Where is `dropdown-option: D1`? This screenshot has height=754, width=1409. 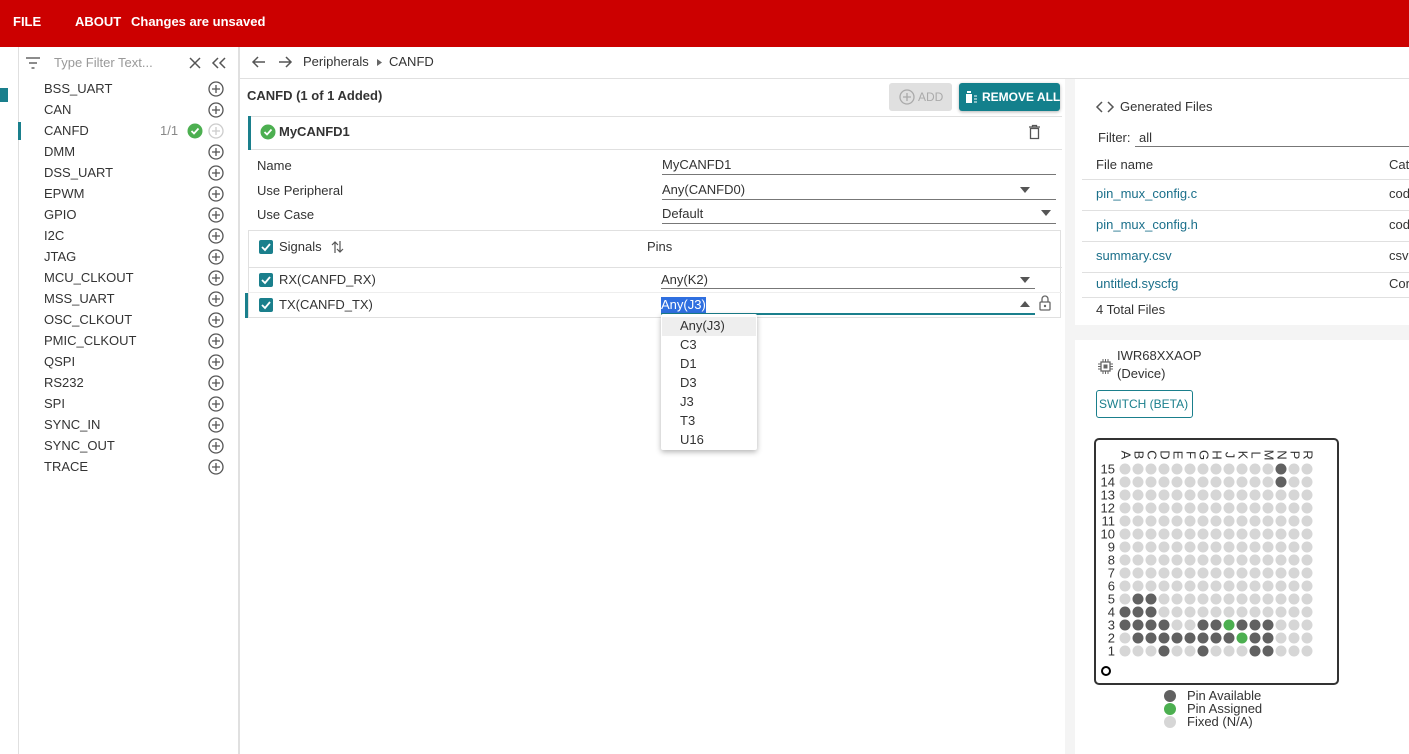 dropdown-option: D1 is located at coordinates (688, 363).